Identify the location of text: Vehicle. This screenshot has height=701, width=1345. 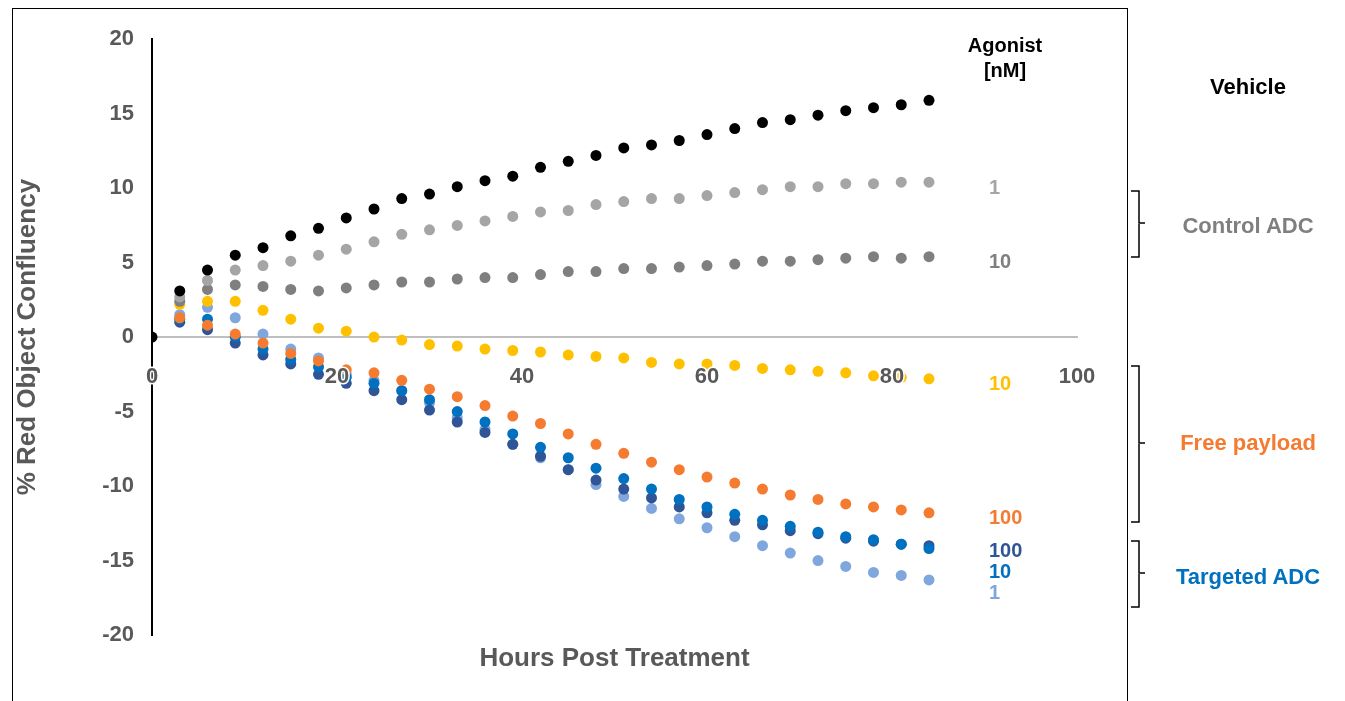
(1248, 87).